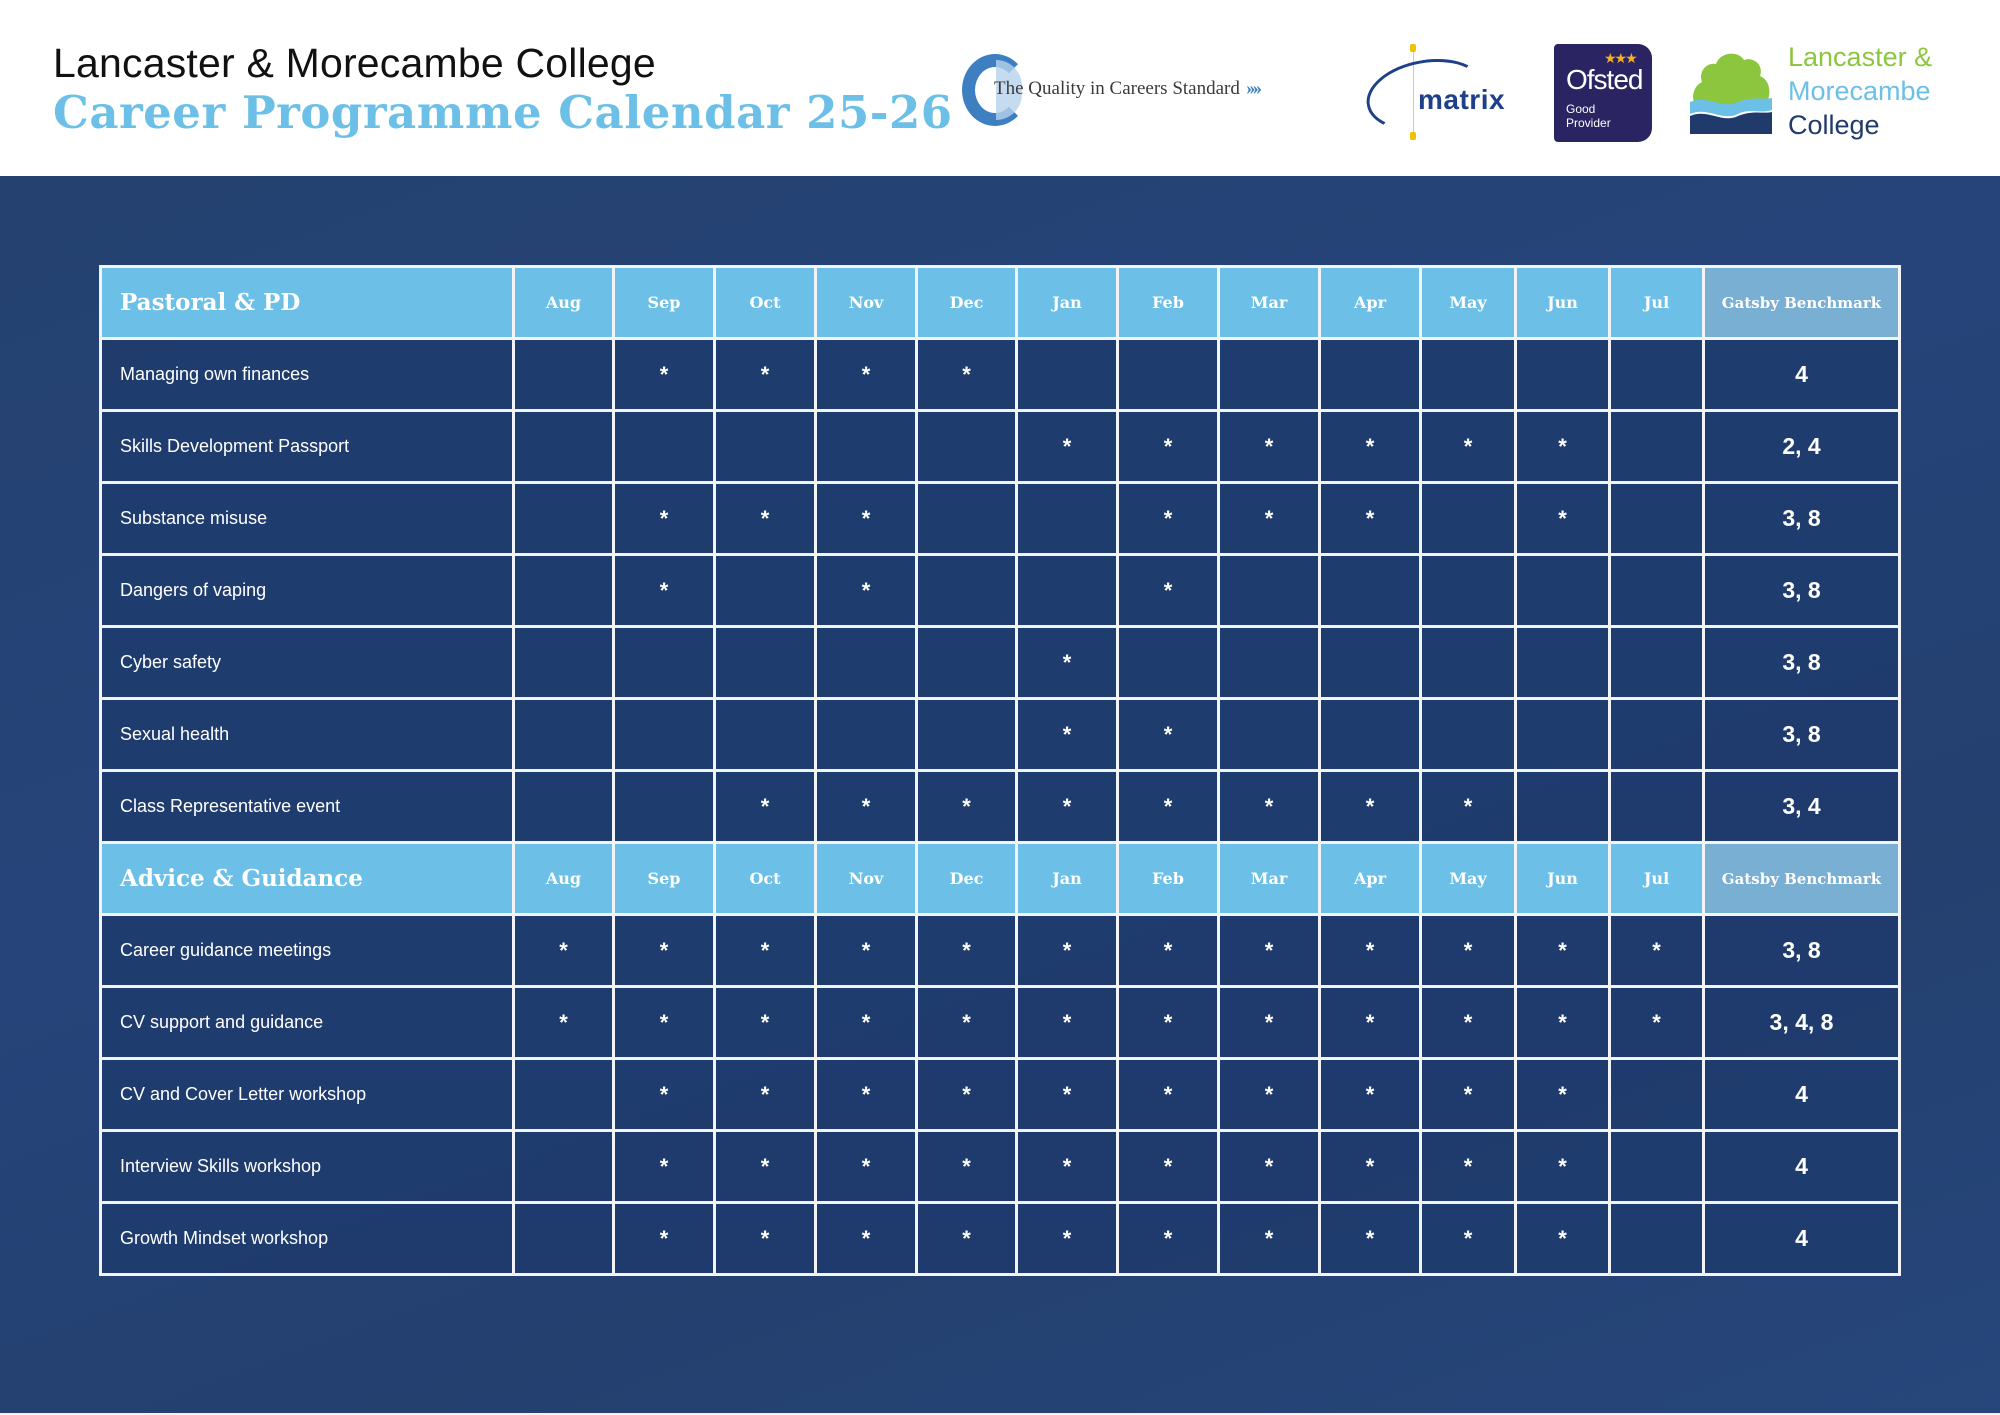 The width and height of the screenshot is (2000, 1415). Describe the element at coordinates (1000, 518) in the screenshot. I see `table-row: Substance misuse * * * * * * * 3, 8` at that location.